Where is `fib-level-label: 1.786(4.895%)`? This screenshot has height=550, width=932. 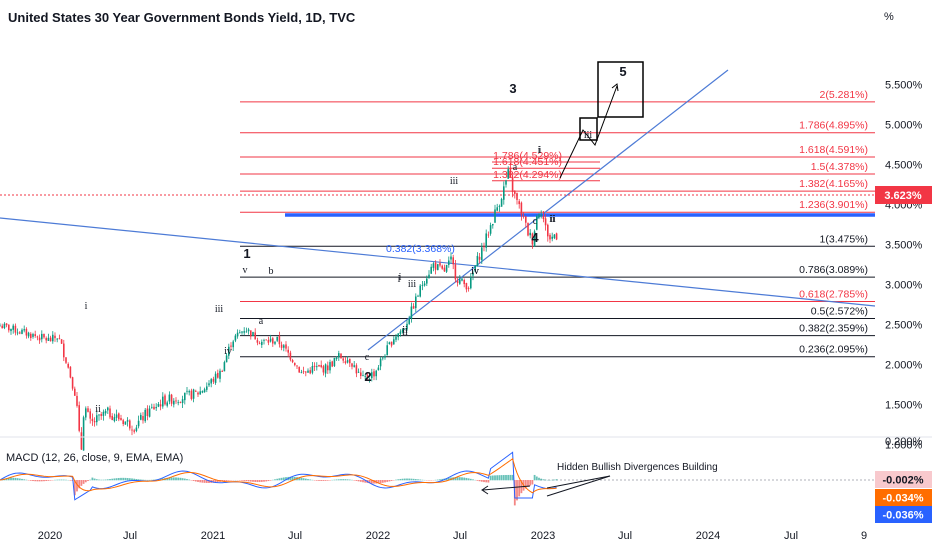 fib-level-label: 1.786(4.895%) is located at coordinates (833, 126).